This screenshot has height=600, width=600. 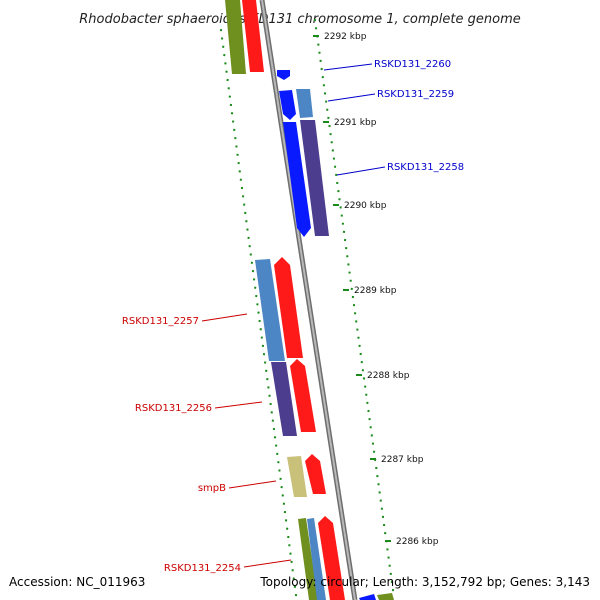 I want to click on gene-label: RSKD131_2256, so click(x=173, y=408).